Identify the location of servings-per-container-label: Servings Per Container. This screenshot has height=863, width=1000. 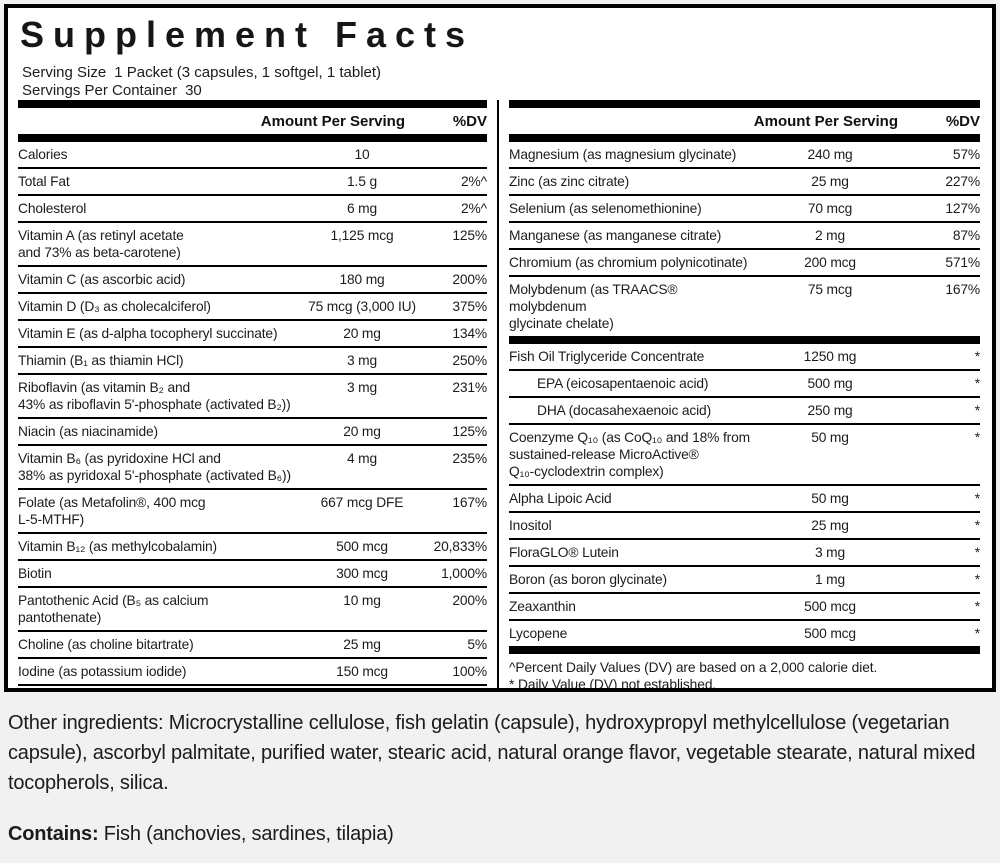
(100, 90).